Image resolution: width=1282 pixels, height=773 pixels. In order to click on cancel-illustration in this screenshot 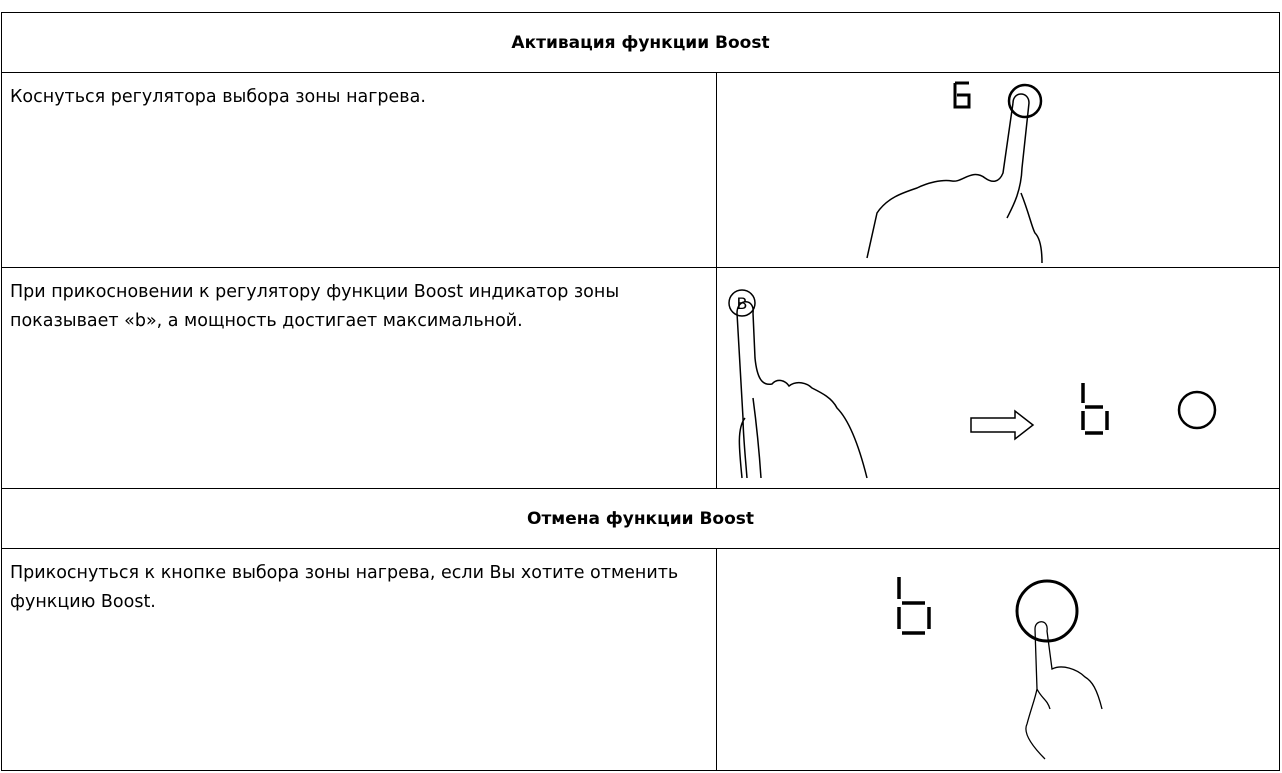, I will do `click(1000, 668)`.